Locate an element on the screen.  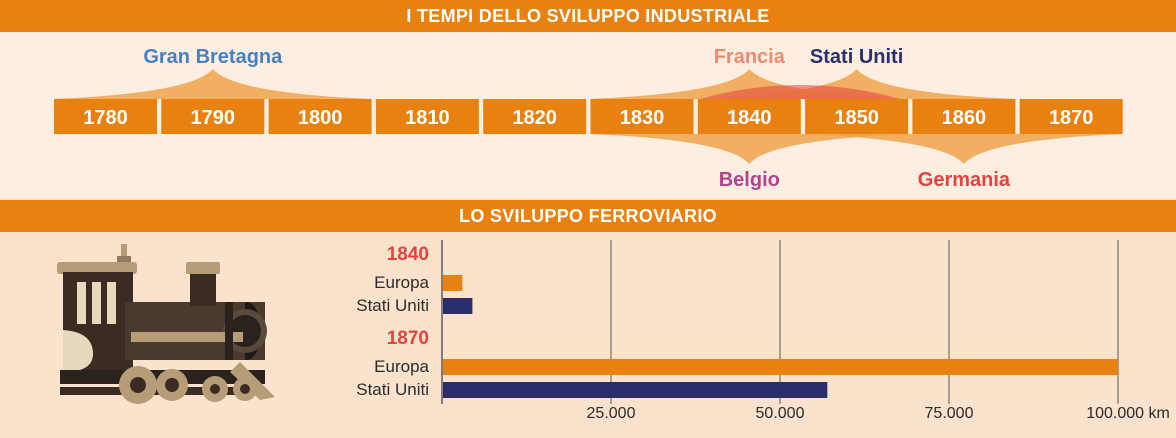
decade-label: 1830 is located at coordinates (642, 118).